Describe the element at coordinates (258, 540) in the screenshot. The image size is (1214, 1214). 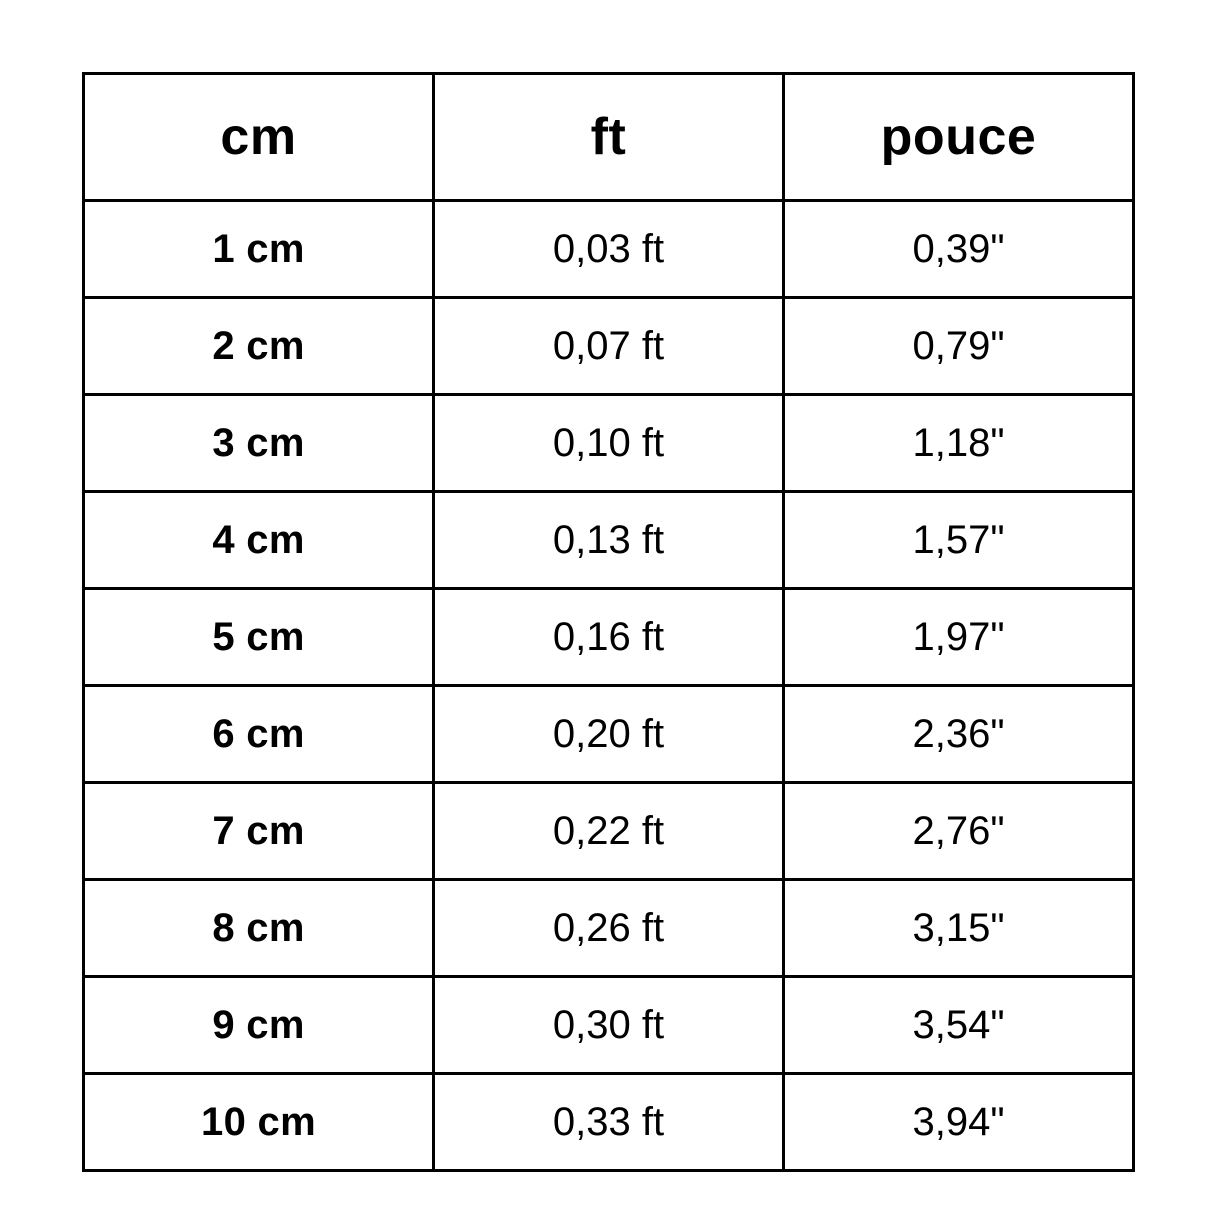
I see `cell-cm: 4 cm` at that location.